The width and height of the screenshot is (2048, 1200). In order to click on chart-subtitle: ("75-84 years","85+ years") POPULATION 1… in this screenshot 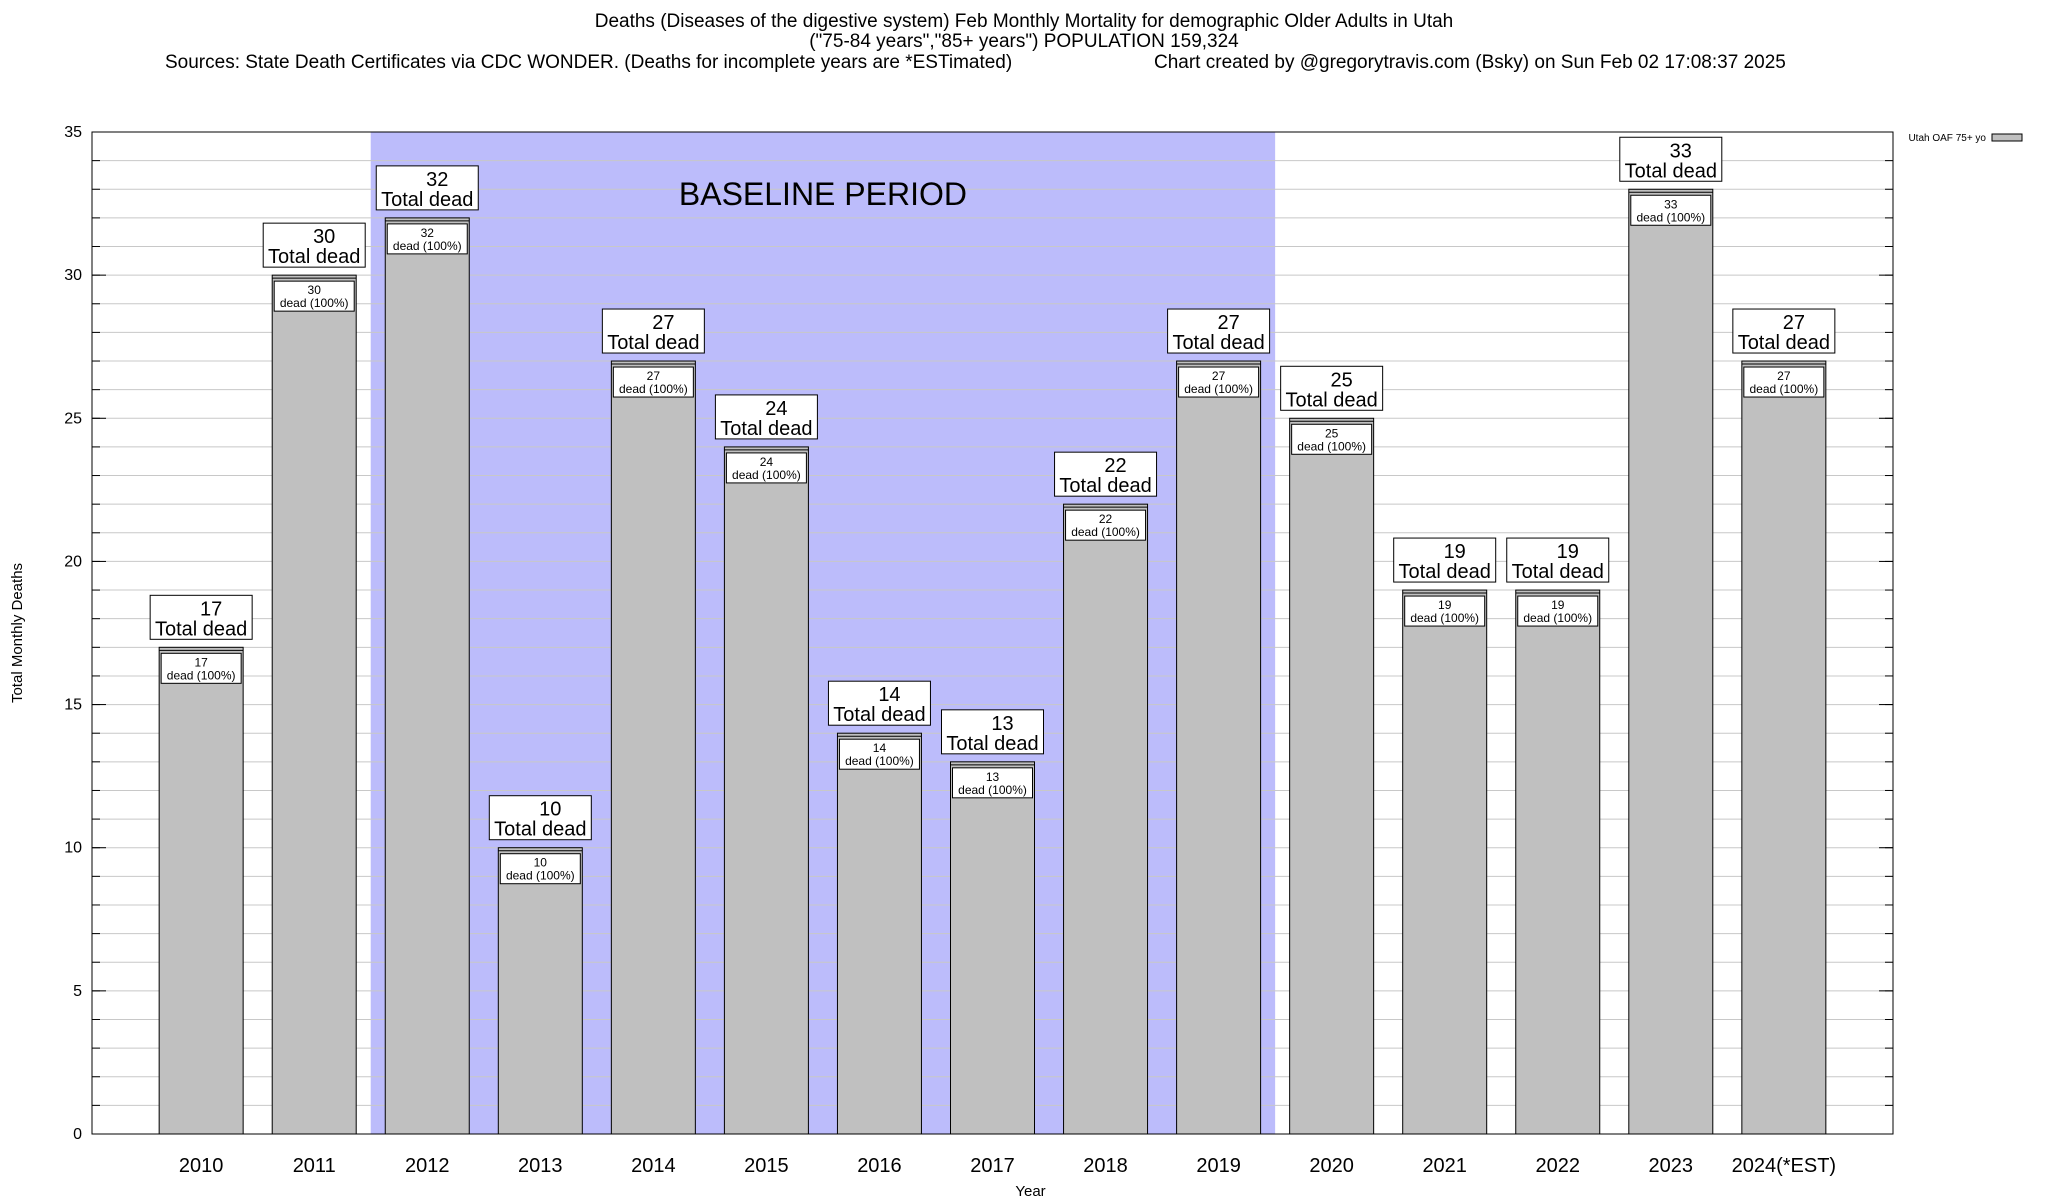, I will do `click(1024, 41)`.